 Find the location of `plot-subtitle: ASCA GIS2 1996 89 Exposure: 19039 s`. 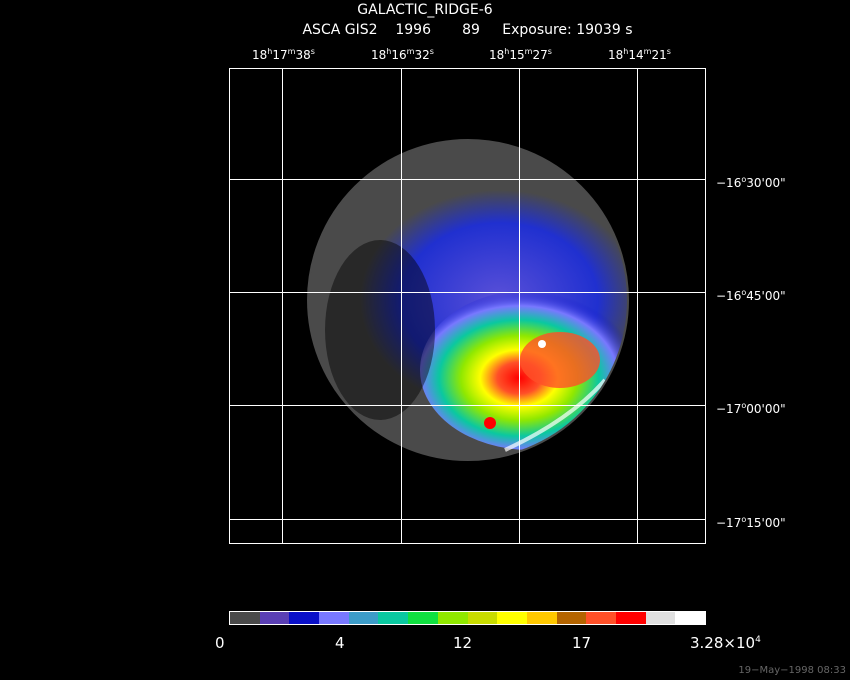

plot-subtitle: ASCA GIS2 1996 89 Exposure: 19039 s is located at coordinates (425, 30).